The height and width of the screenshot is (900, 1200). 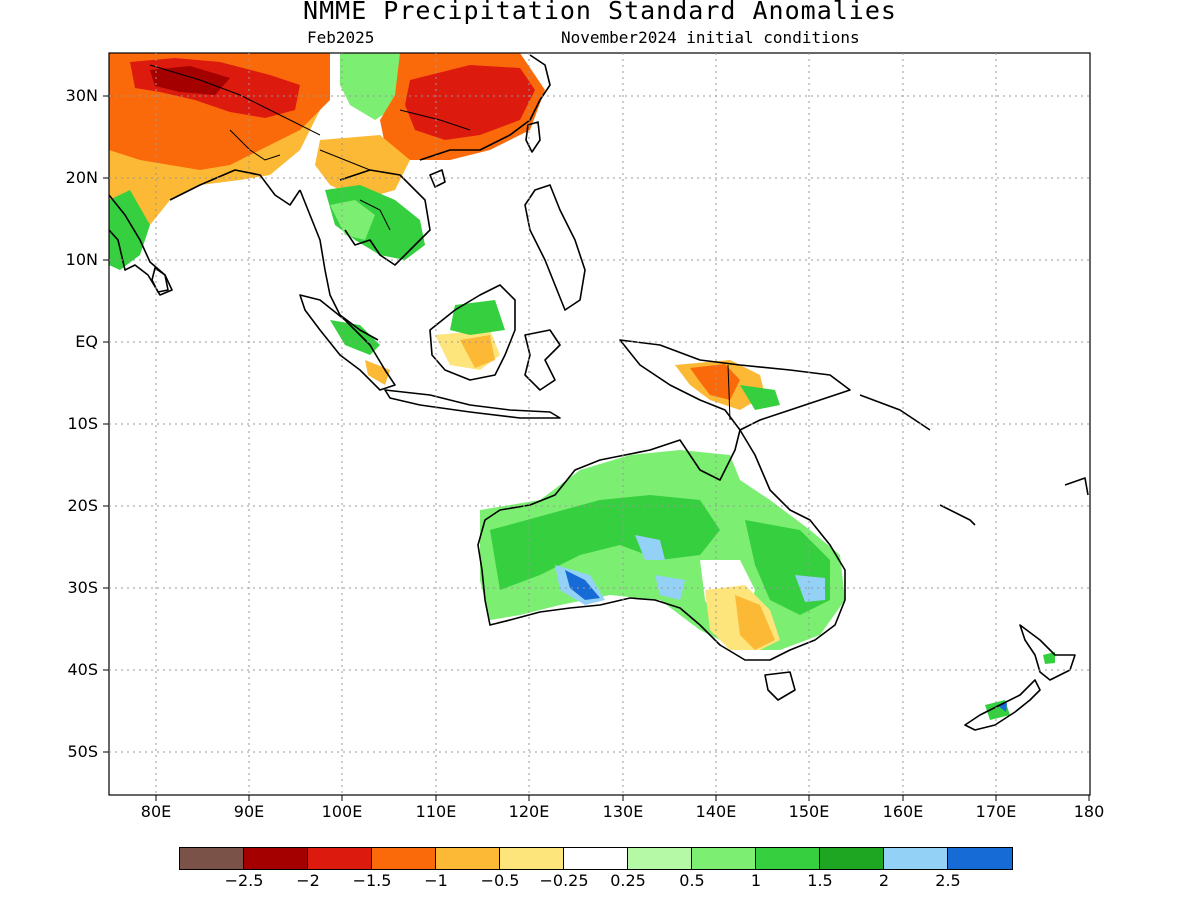 What do you see at coordinates (1049, 658) in the screenshot?
I see `region-nz-north-green` at bounding box center [1049, 658].